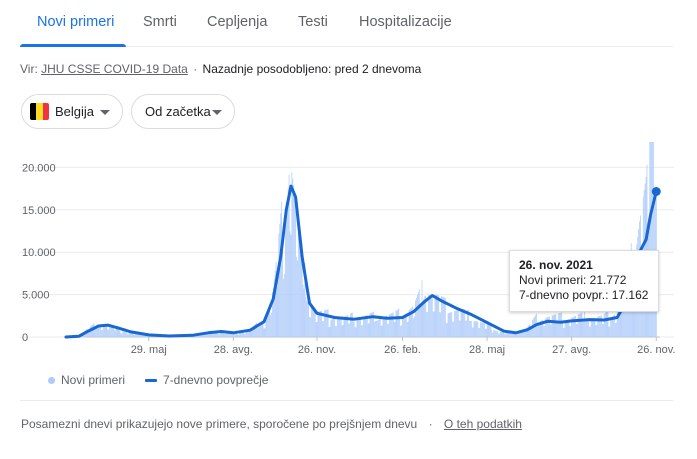 This screenshot has width=697, height=459. Describe the element at coordinates (72, 111) in the screenshot. I see `country-dropdown: Belgija` at that location.